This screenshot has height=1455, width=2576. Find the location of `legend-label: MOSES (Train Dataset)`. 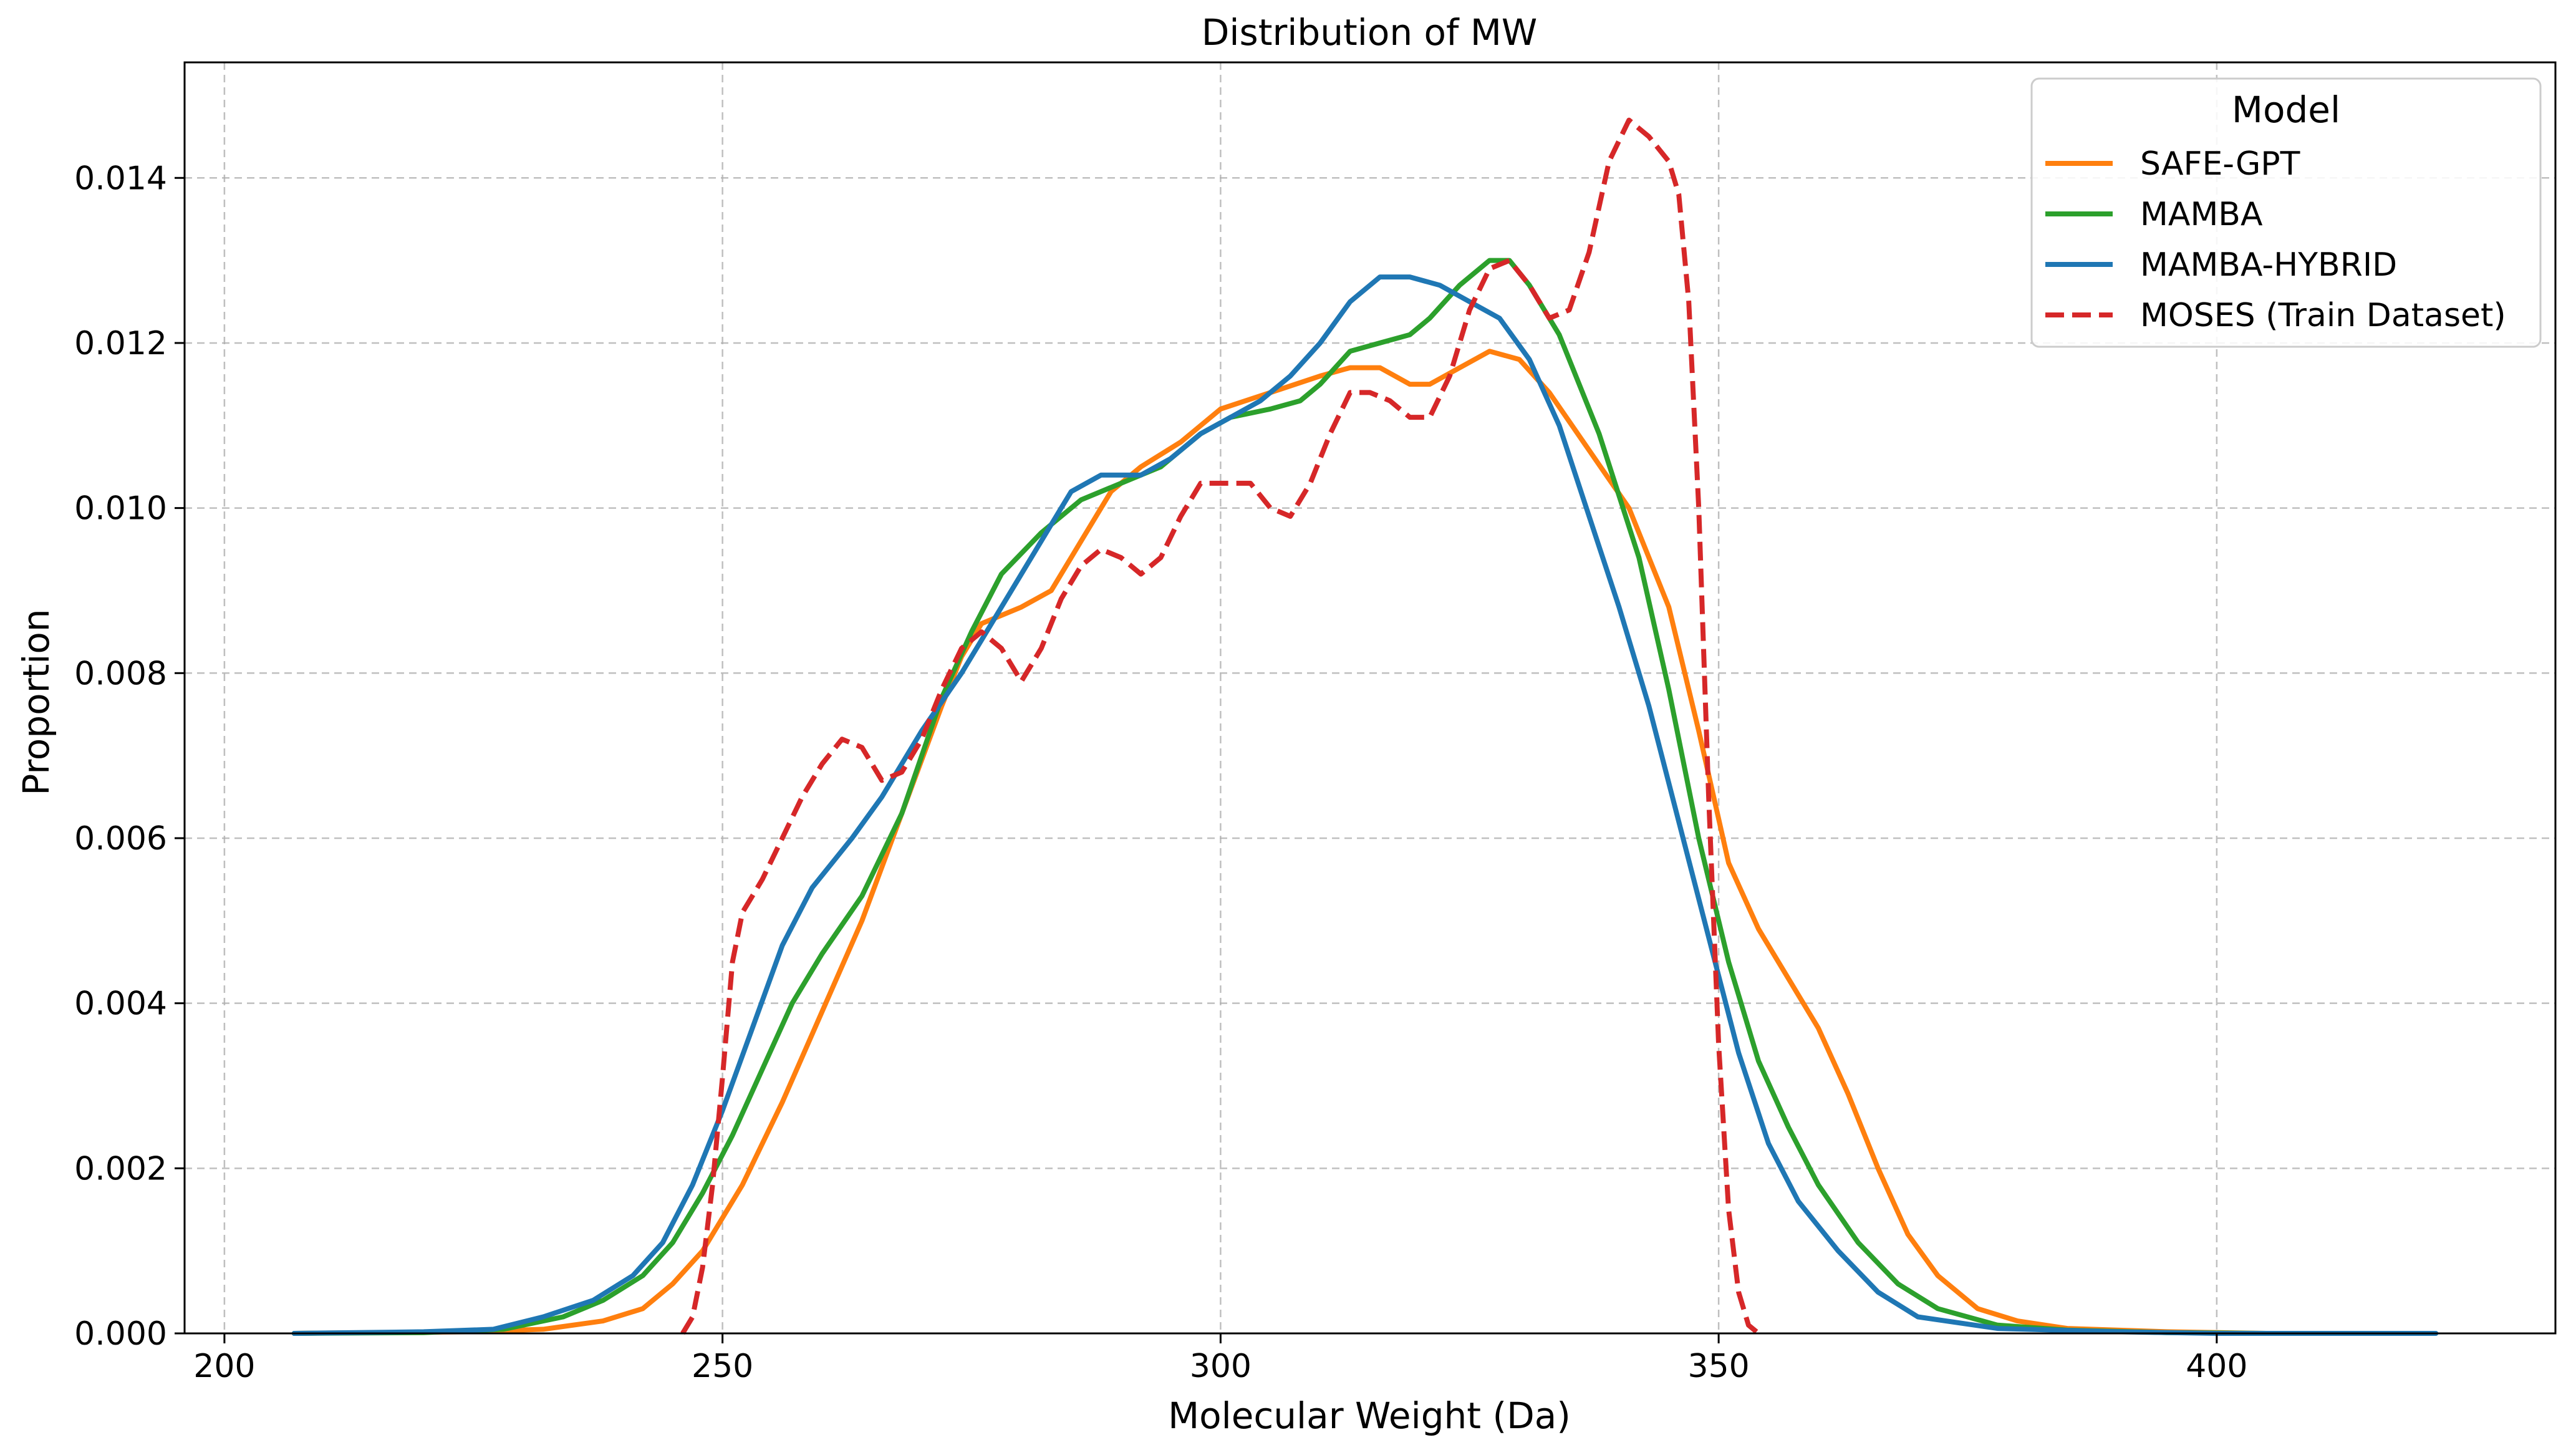

legend-label: MOSES (Train Dataset) is located at coordinates (2323, 315).